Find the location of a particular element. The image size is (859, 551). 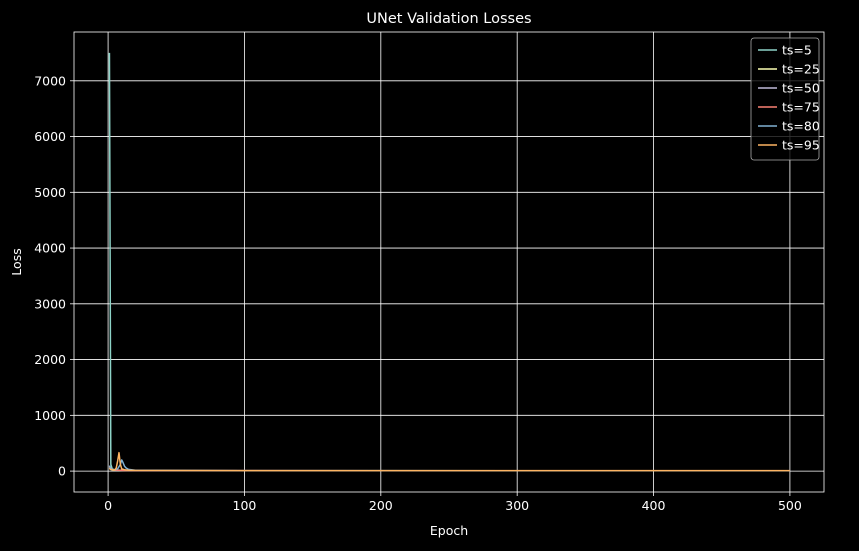

y-tick-label: 2000 is located at coordinates (50, 359).